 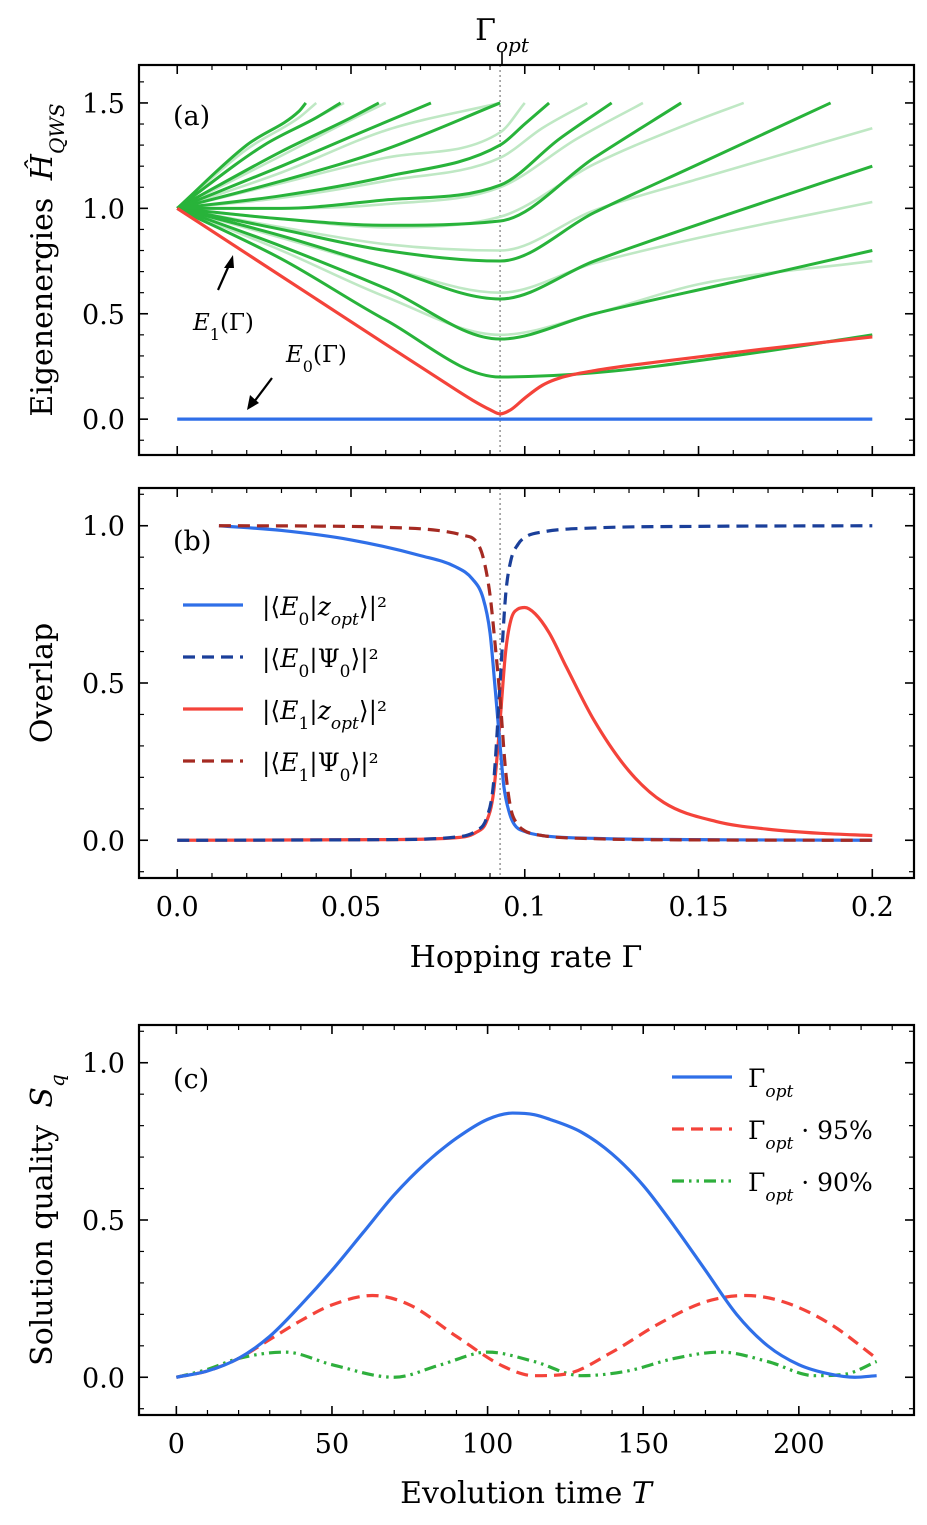 I want to click on panel-c-xtick-label: 100, so click(x=488, y=1444).